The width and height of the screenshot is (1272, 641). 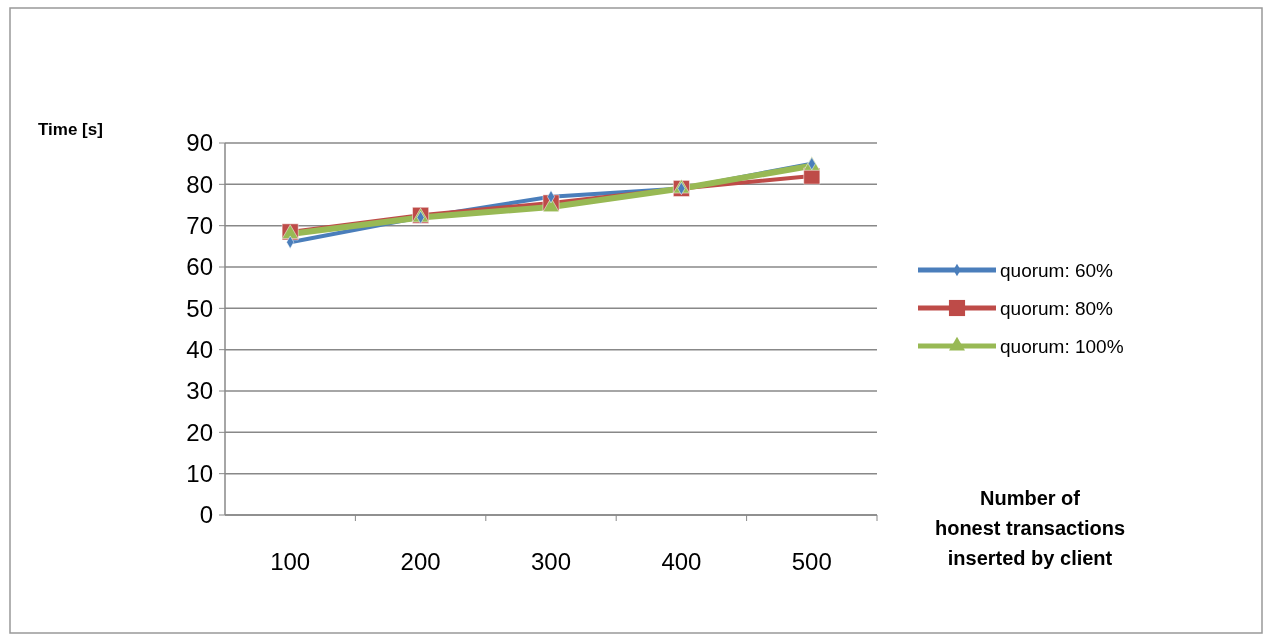 I want to click on y-tick-label: 90, so click(x=199, y=143).